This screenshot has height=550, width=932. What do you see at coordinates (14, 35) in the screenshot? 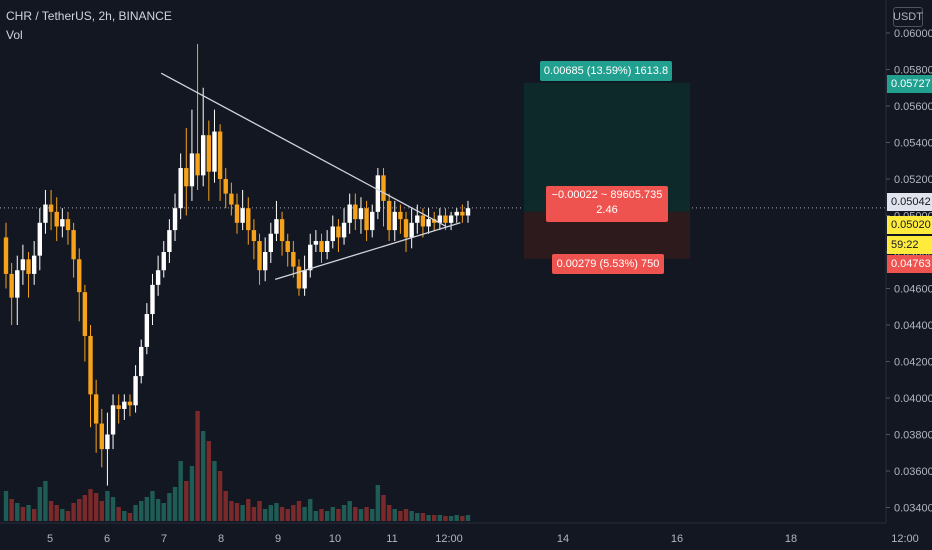
I see `volume-legend: Vol` at bounding box center [14, 35].